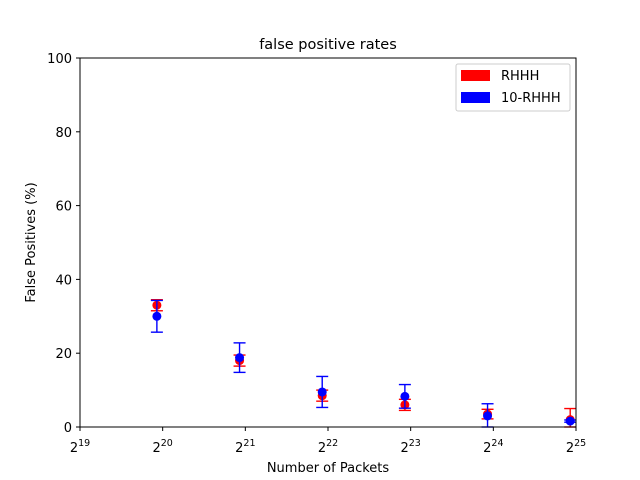 The image size is (640, 480). What do you see at coordinates (493, 447) in the screenshot?
I see `x-tick-label-24: 224` at bounding box center [493, 447].